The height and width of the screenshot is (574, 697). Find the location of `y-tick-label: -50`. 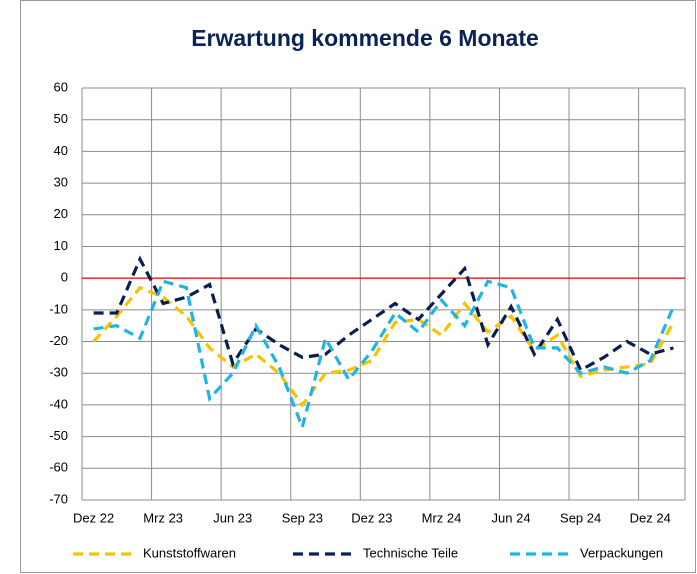

y-tick-label: -50 is located at coordinates (58, 435).